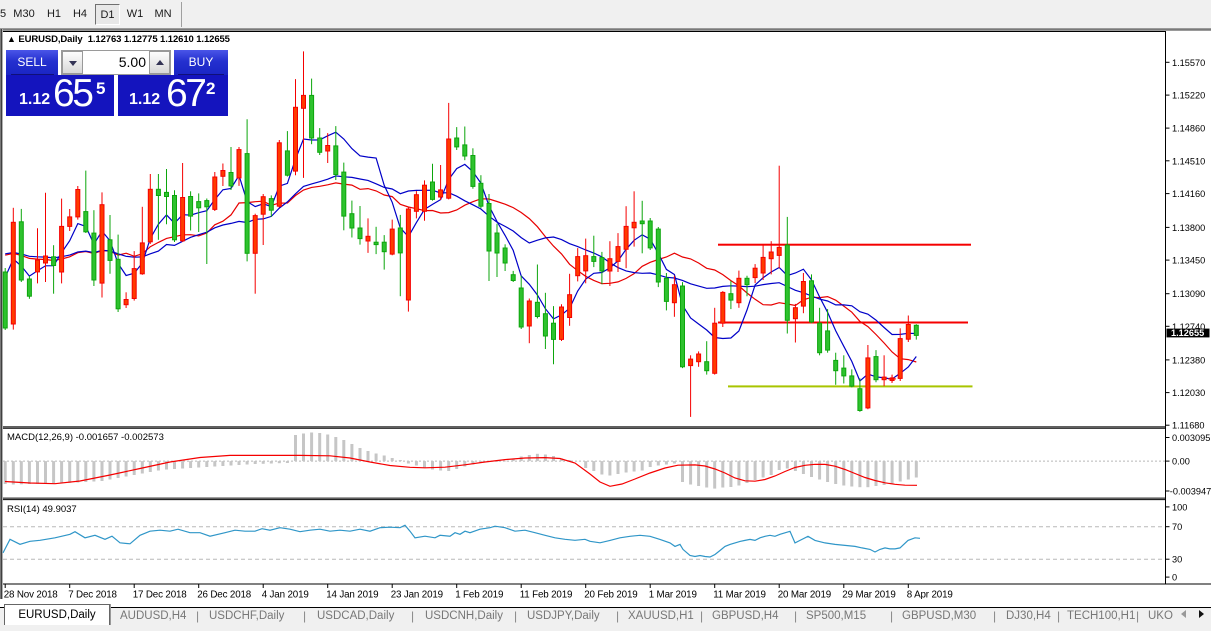 The height and width of the screenshot is (631, 1211). What do you see at coordinates (1188, 261) in the screenshot?
I see `svg-text: 1.13450` at bounding box center [1188, 261].